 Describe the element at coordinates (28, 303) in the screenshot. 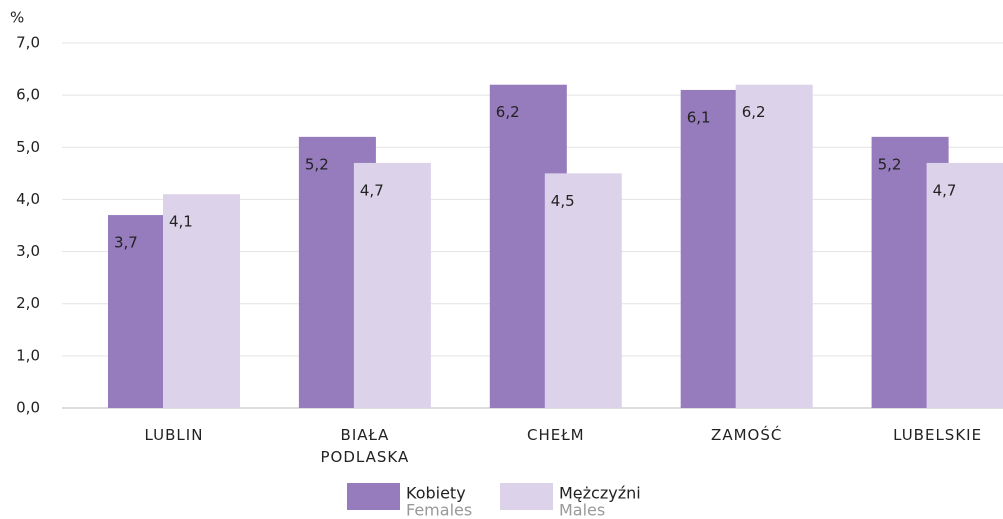

I see `y-tick-label: 2,0` at that location.